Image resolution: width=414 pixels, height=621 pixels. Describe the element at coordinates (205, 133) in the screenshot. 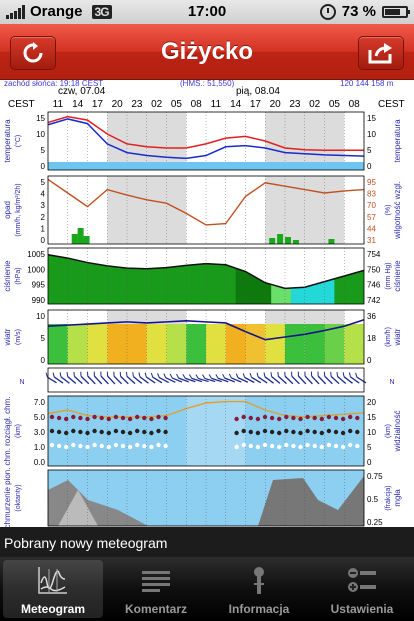

I see `temperature-line` at that location.